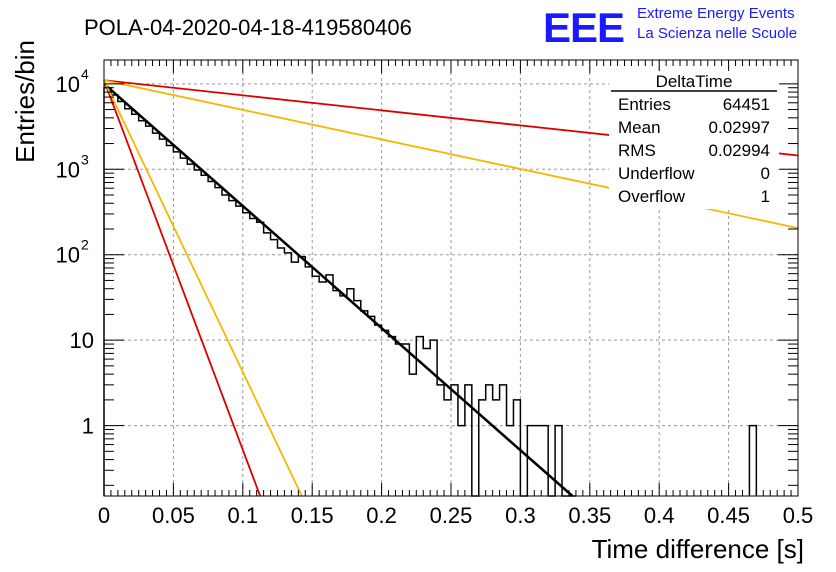  I want to click on x-tick-label: 0.35, so click(589, 515).